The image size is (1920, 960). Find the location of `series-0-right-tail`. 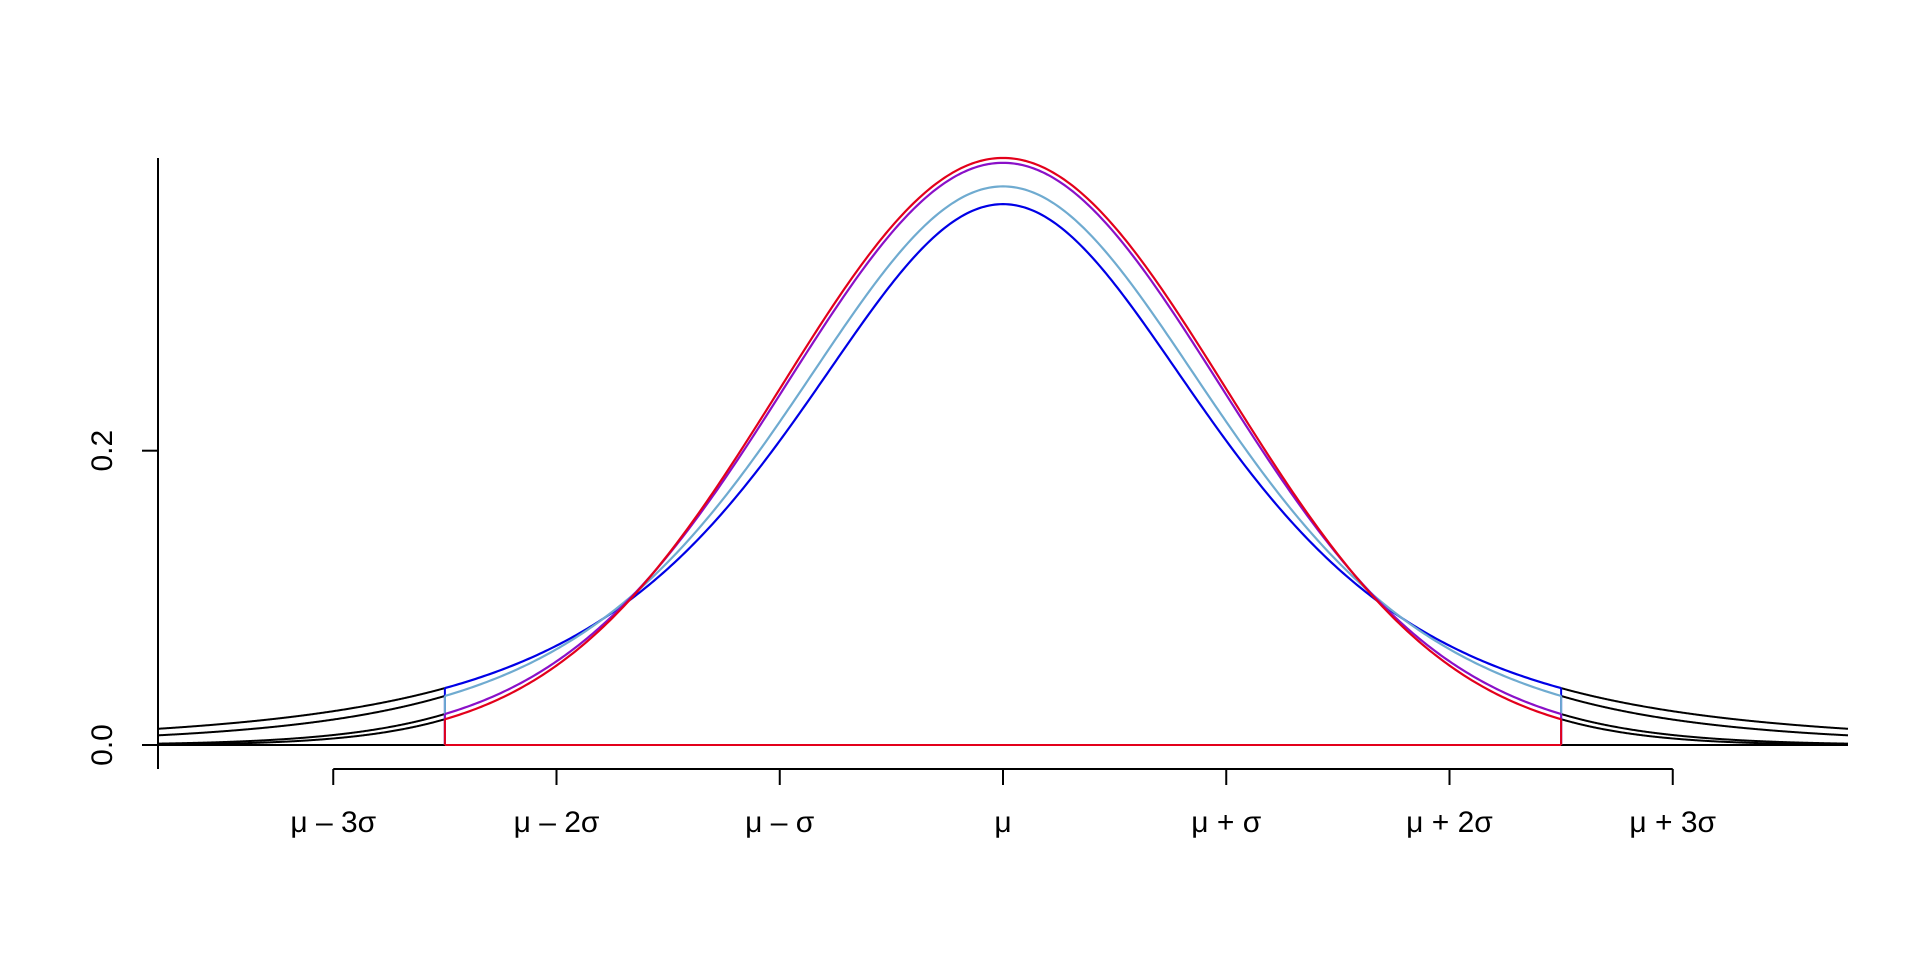

series-0-right-tail is located at coordinates (1704, 732).